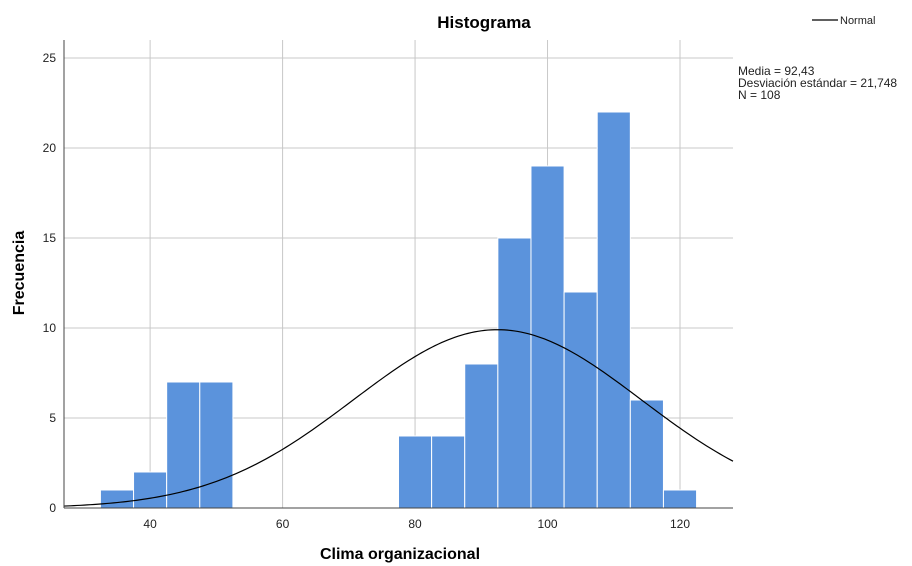  I want to click on stat-mean: Media = 92,43, so click(776, 71).